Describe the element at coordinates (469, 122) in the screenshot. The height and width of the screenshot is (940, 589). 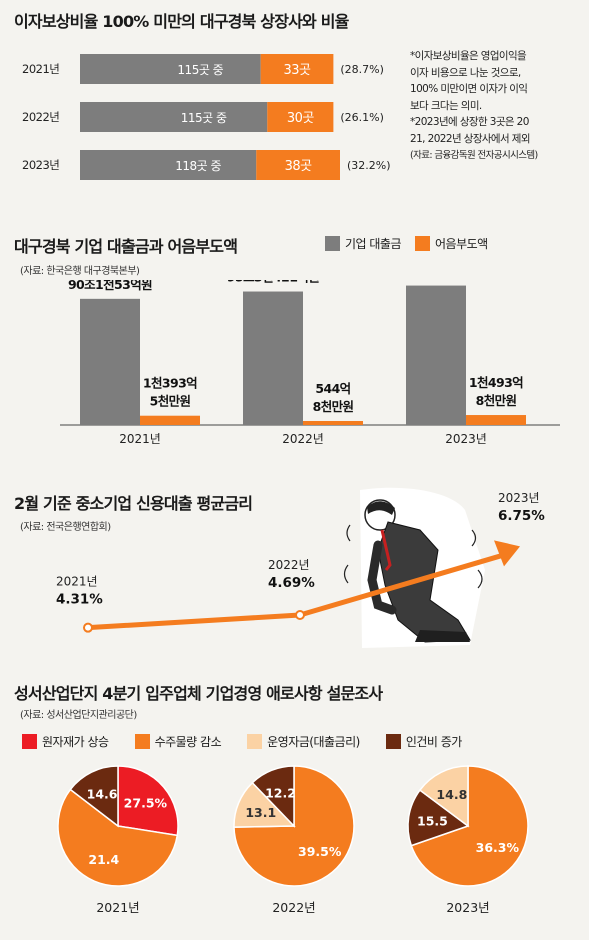
I see `note-line: *2023년에 상장한 3곳은 20` at that location.